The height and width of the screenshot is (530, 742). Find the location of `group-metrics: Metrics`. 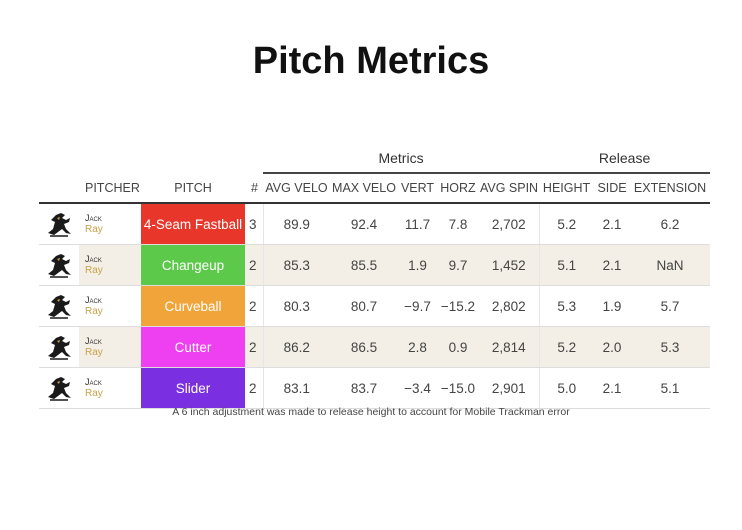

group-metrics: Metrics is located at coordinates (401, 151).